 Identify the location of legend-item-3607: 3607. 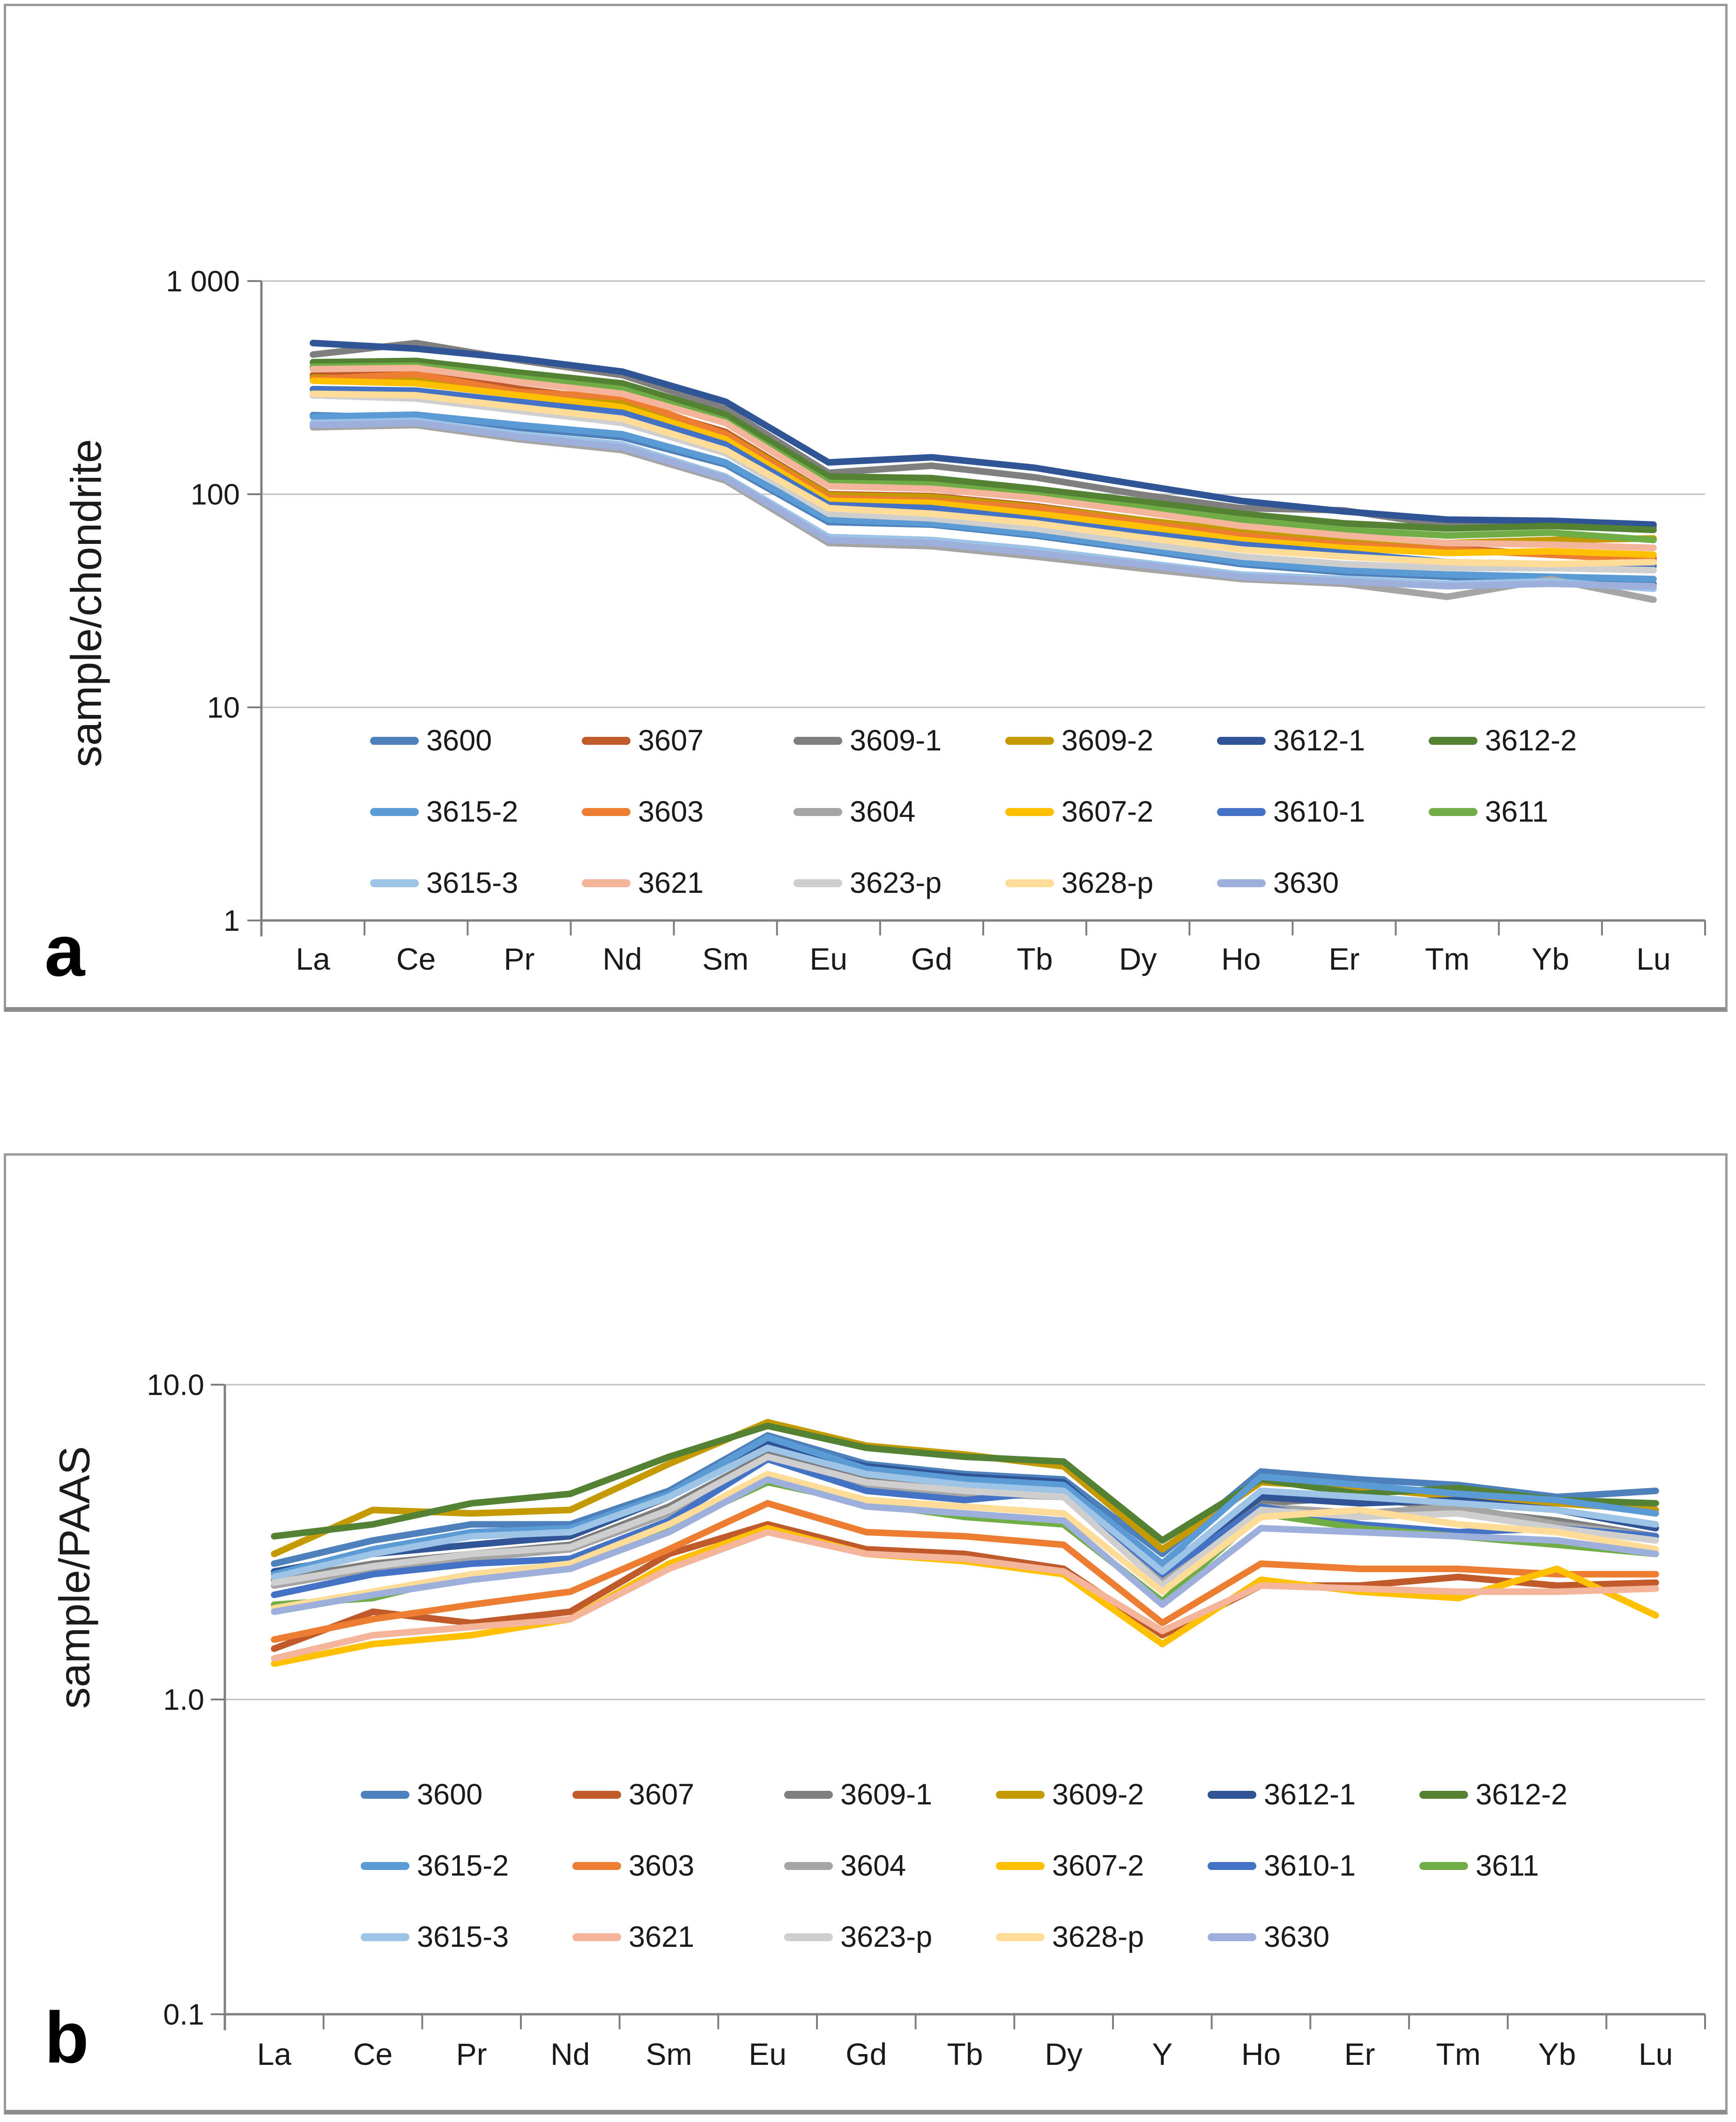
(678, 1794).